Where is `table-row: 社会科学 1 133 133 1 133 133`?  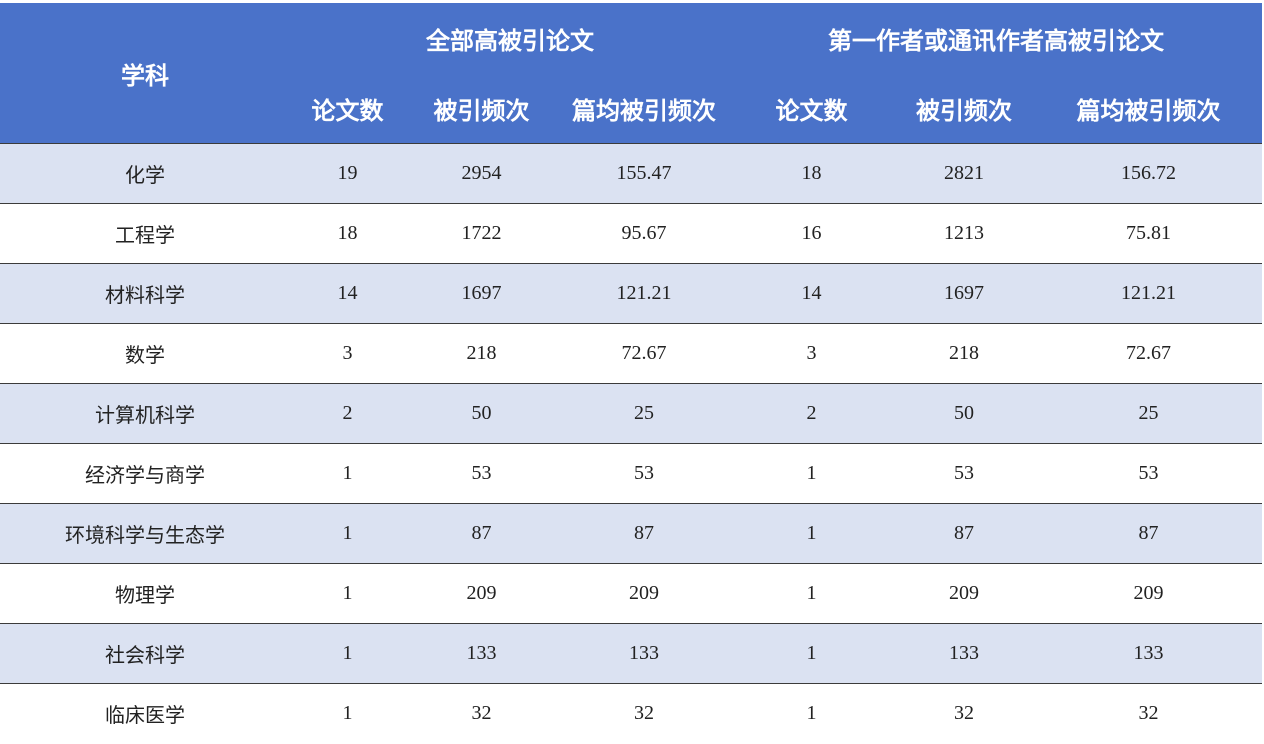
table-row: 社会科学 1 133 133 1 133 133 is located at coordinates (631, 653).